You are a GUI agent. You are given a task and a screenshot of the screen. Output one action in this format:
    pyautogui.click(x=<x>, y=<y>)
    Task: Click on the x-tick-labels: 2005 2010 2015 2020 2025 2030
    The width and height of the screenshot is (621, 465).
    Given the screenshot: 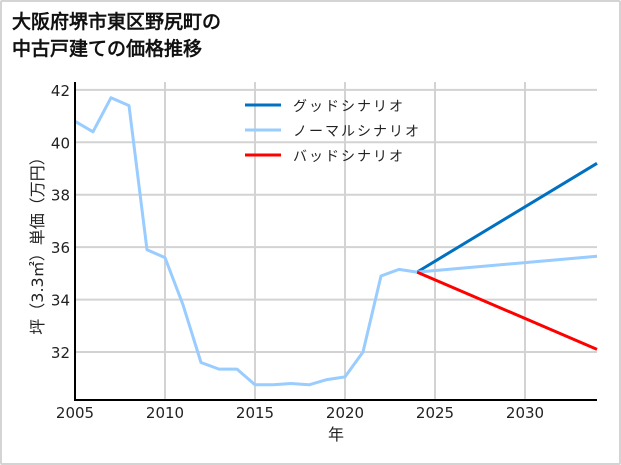 What is the action you would take?
    pyautogui.click(x=300, y=413)
    